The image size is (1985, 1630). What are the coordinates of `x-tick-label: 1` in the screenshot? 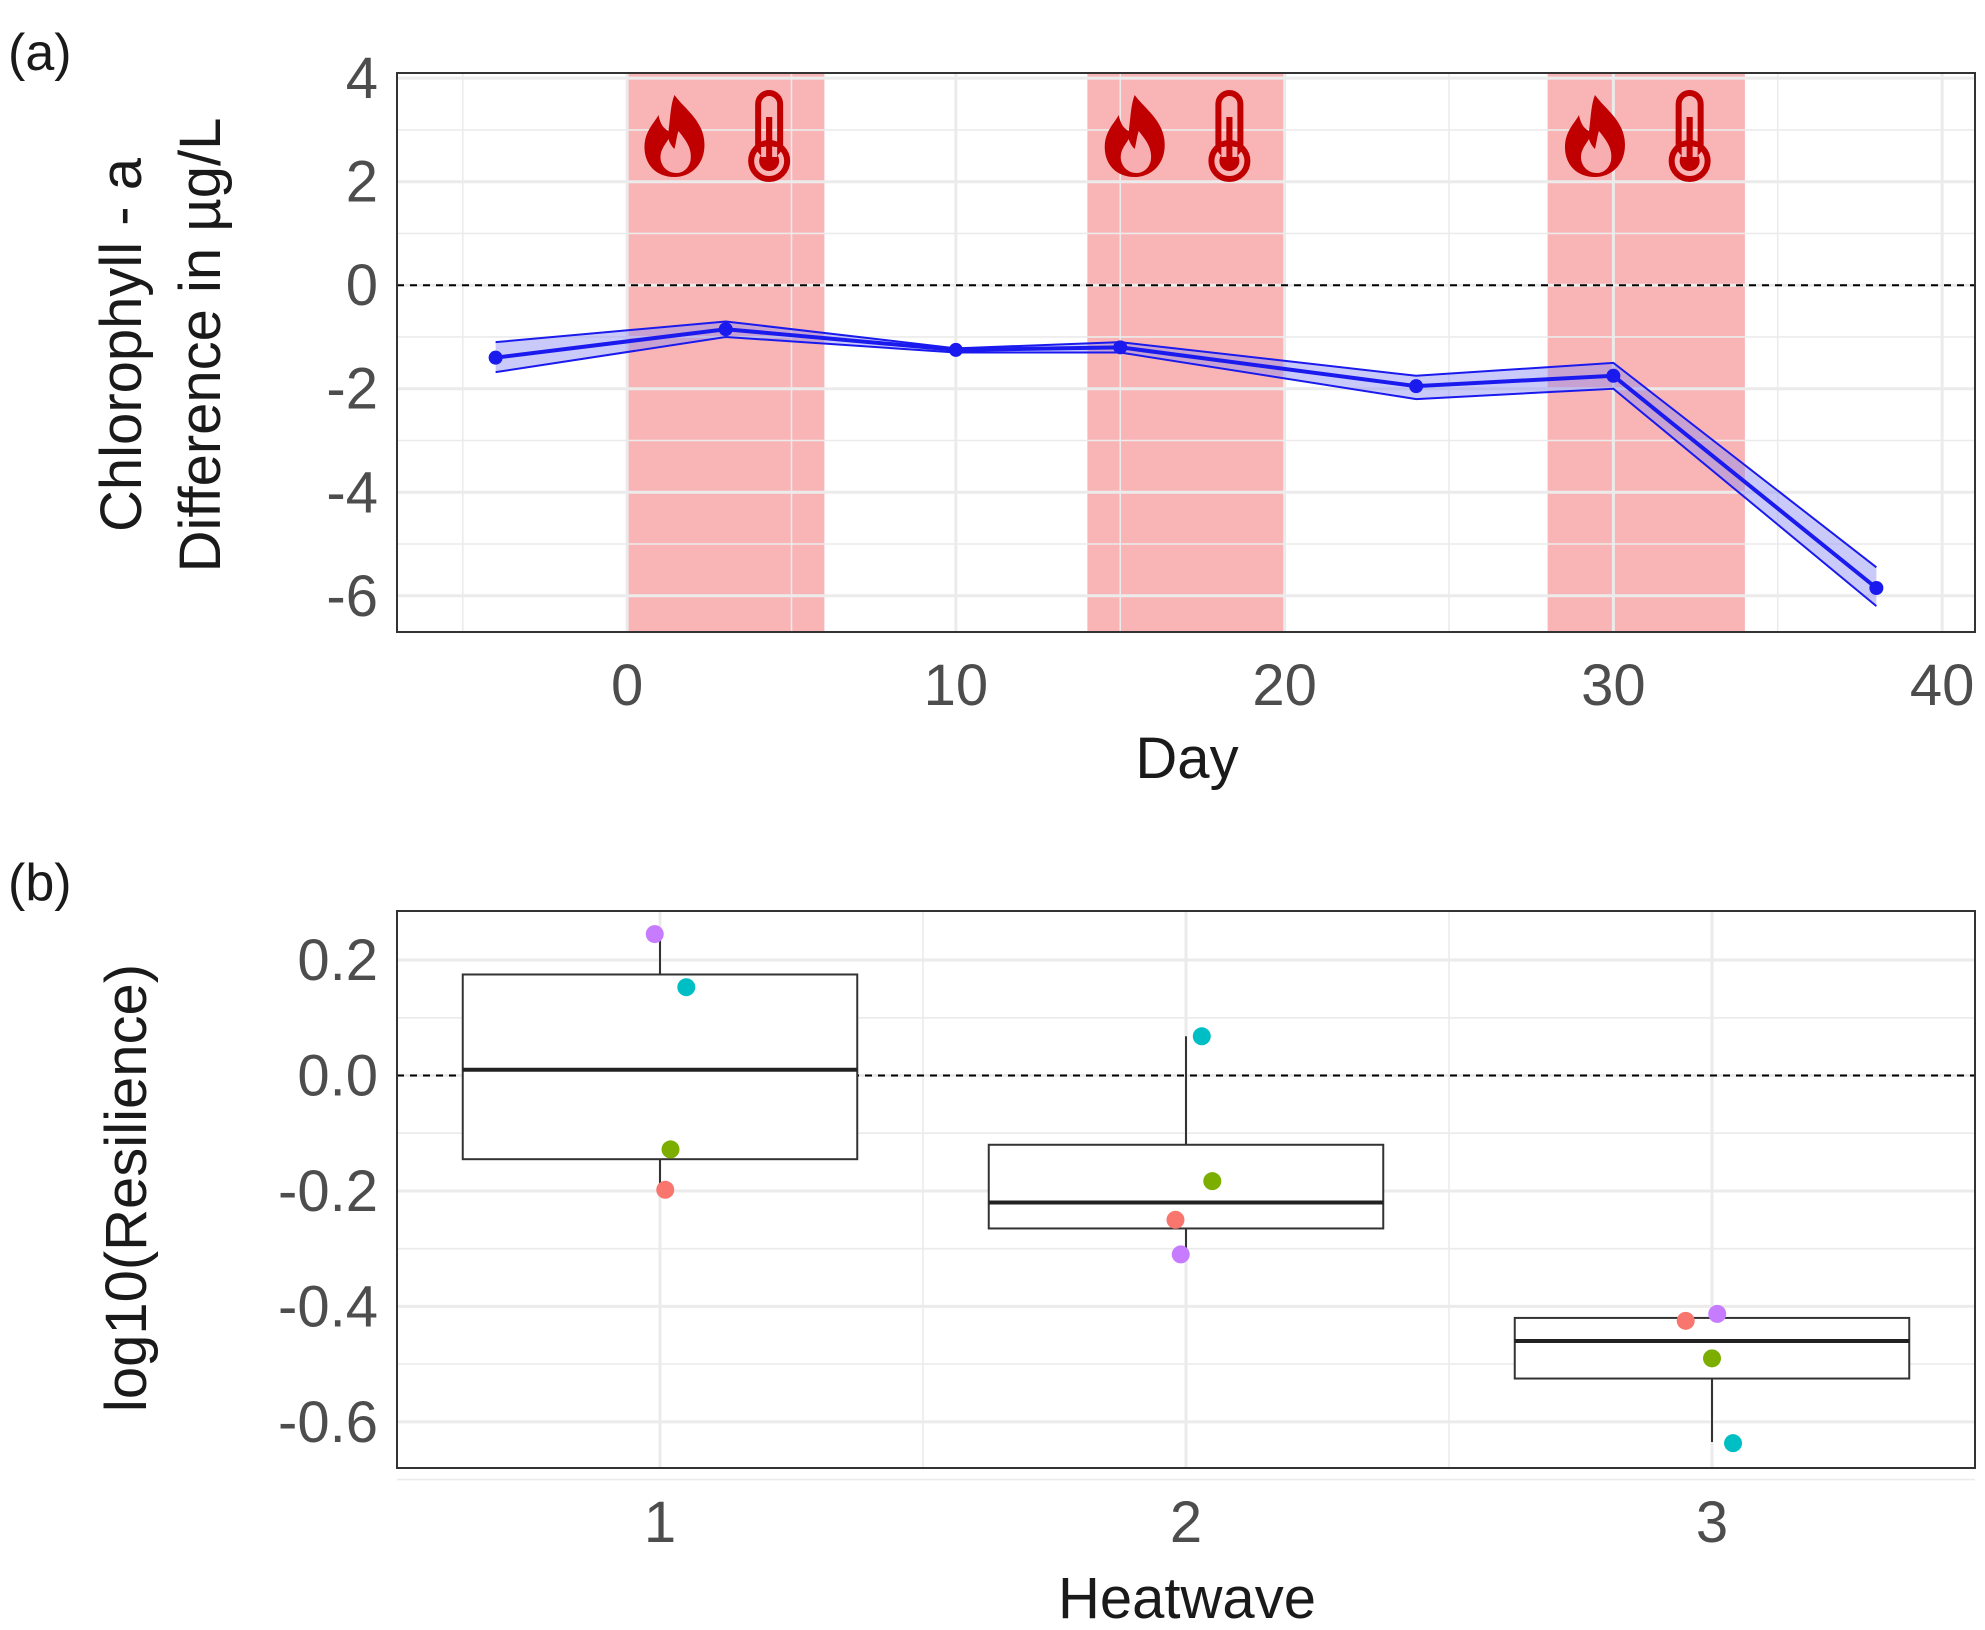 It's located at (660, 1522).